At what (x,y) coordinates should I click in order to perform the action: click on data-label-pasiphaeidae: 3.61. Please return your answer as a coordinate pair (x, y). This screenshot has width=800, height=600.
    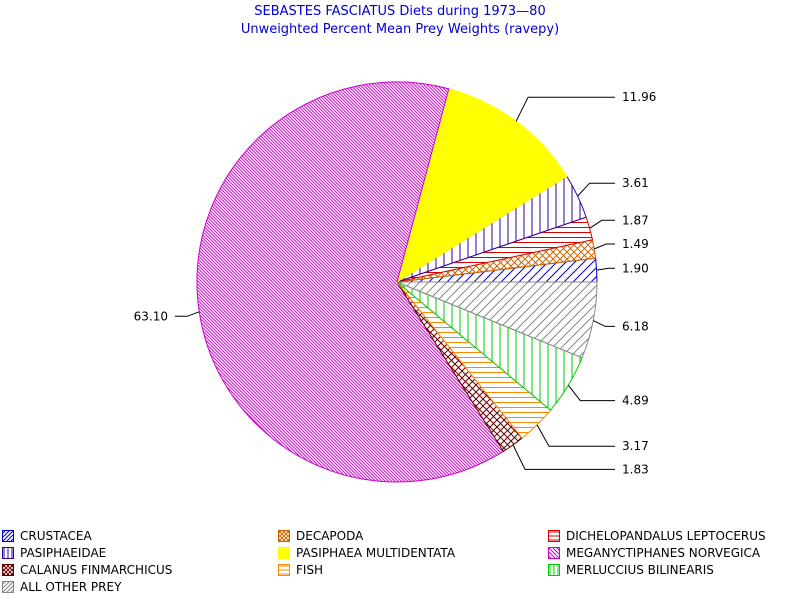
    Looking at the image, I should click on (635, 183).